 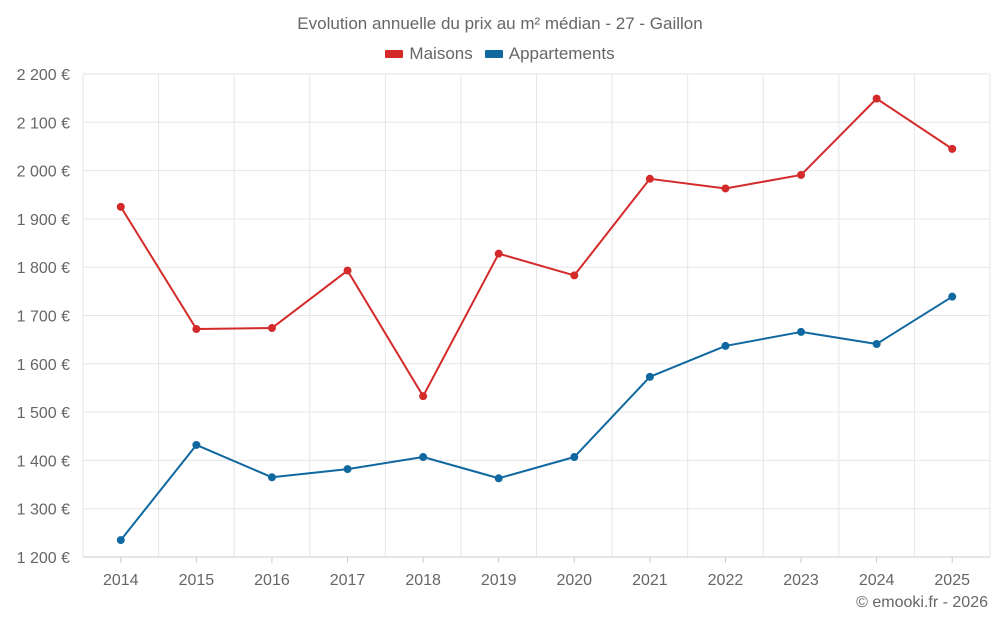 I want to click on legend-label-appartements: Appartements, so click(x=561, y=53).